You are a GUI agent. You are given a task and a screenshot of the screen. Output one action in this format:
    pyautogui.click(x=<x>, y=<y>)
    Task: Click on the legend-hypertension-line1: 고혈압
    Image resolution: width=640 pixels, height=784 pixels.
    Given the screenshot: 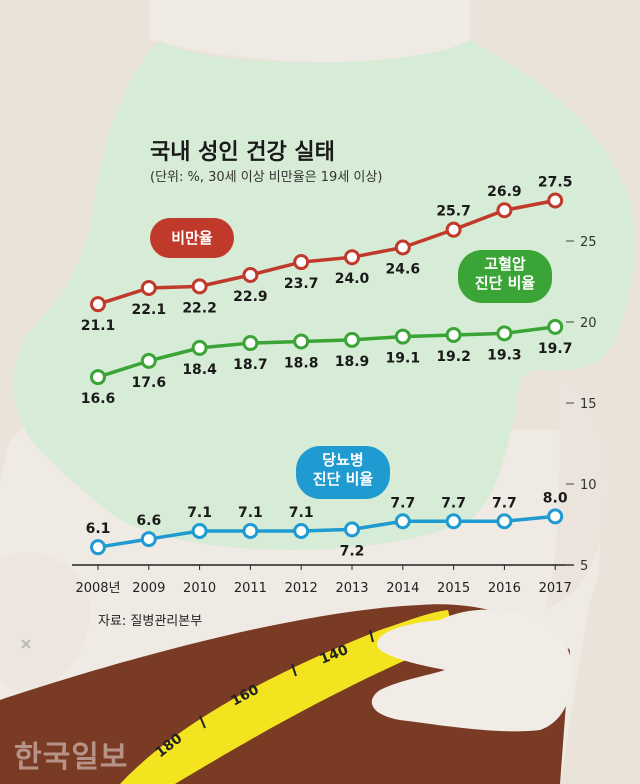 What is the action you would take?
    pyautogui.click(x=505, y=264)
    